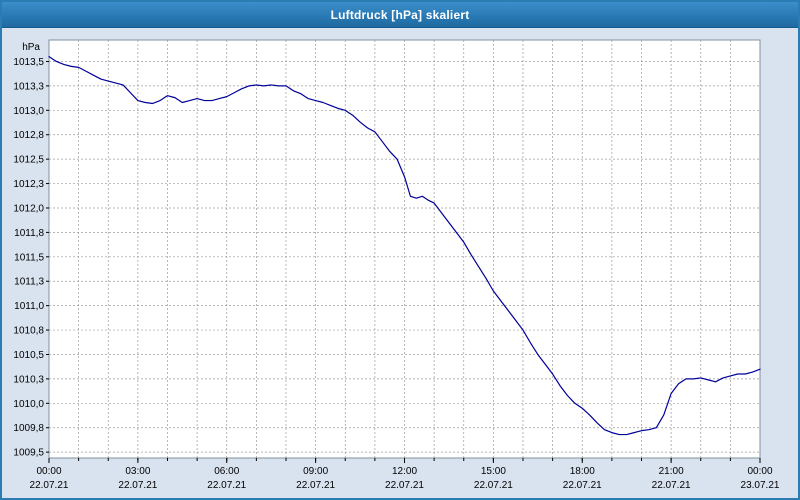 Image resolution: width=800 pixels, height=500 pixels. Describe the element at coordinates (28, 160) in the screenshot. I see `y-tick-label: 1012,5` at that location.